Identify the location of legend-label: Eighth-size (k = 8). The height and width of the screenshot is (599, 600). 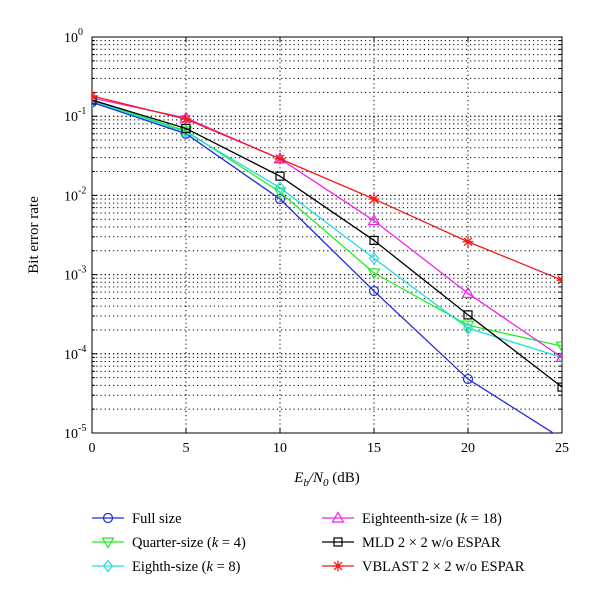
(186, 567).